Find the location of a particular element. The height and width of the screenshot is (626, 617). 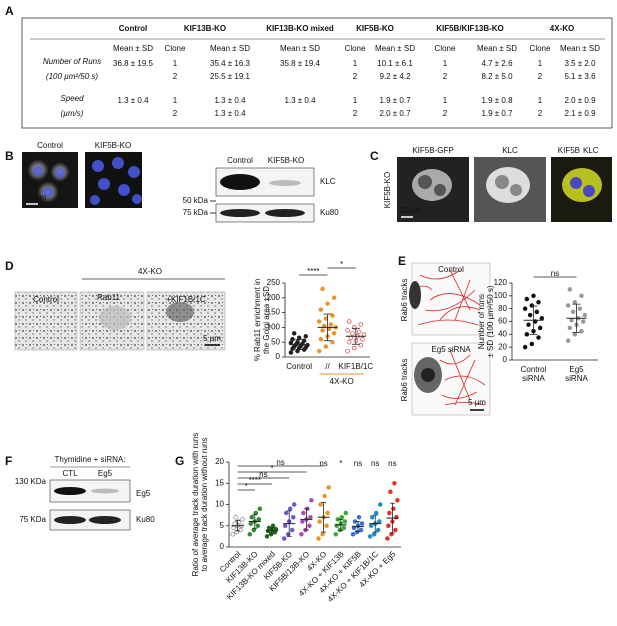

protein-label: Ku80 is located at coordinates (145, 519).